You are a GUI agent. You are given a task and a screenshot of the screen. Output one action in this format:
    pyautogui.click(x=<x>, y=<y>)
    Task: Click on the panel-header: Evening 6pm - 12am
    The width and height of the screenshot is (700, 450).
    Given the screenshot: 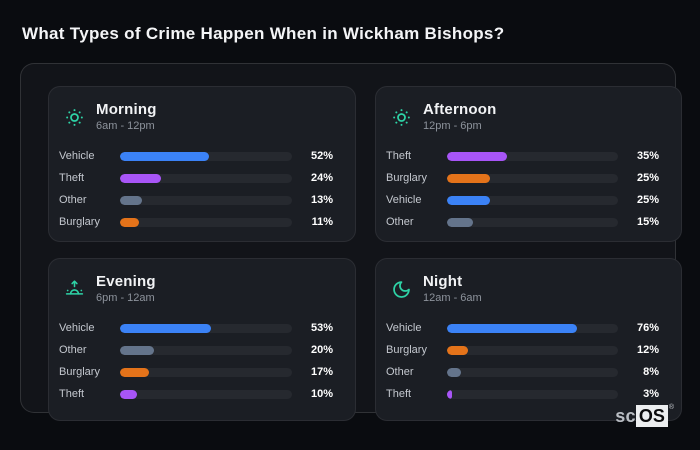 What is the action you would take?
    pyautogui.click(x=198, y=289)
    